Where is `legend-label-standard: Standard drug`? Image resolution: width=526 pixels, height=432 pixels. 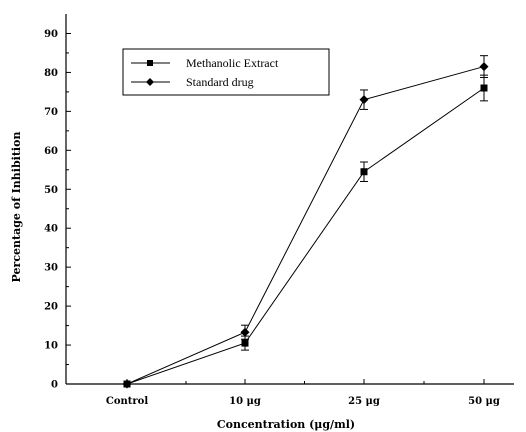
legend-label-standard: Standard drug is located at coordinates (220, 82).